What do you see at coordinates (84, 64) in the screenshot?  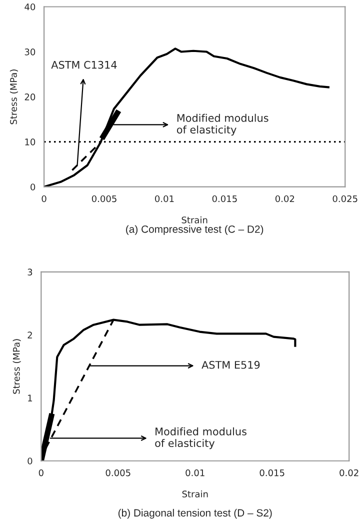 I see `annotation: ASTM C1314` at bounding box center [84, 64].